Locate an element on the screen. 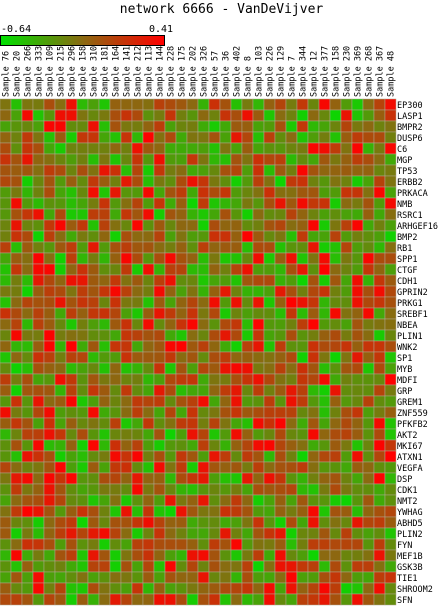 The height and width of the screenshot is (607, 443). gene-label: ATXN1 is located at coordinates (410, 458).